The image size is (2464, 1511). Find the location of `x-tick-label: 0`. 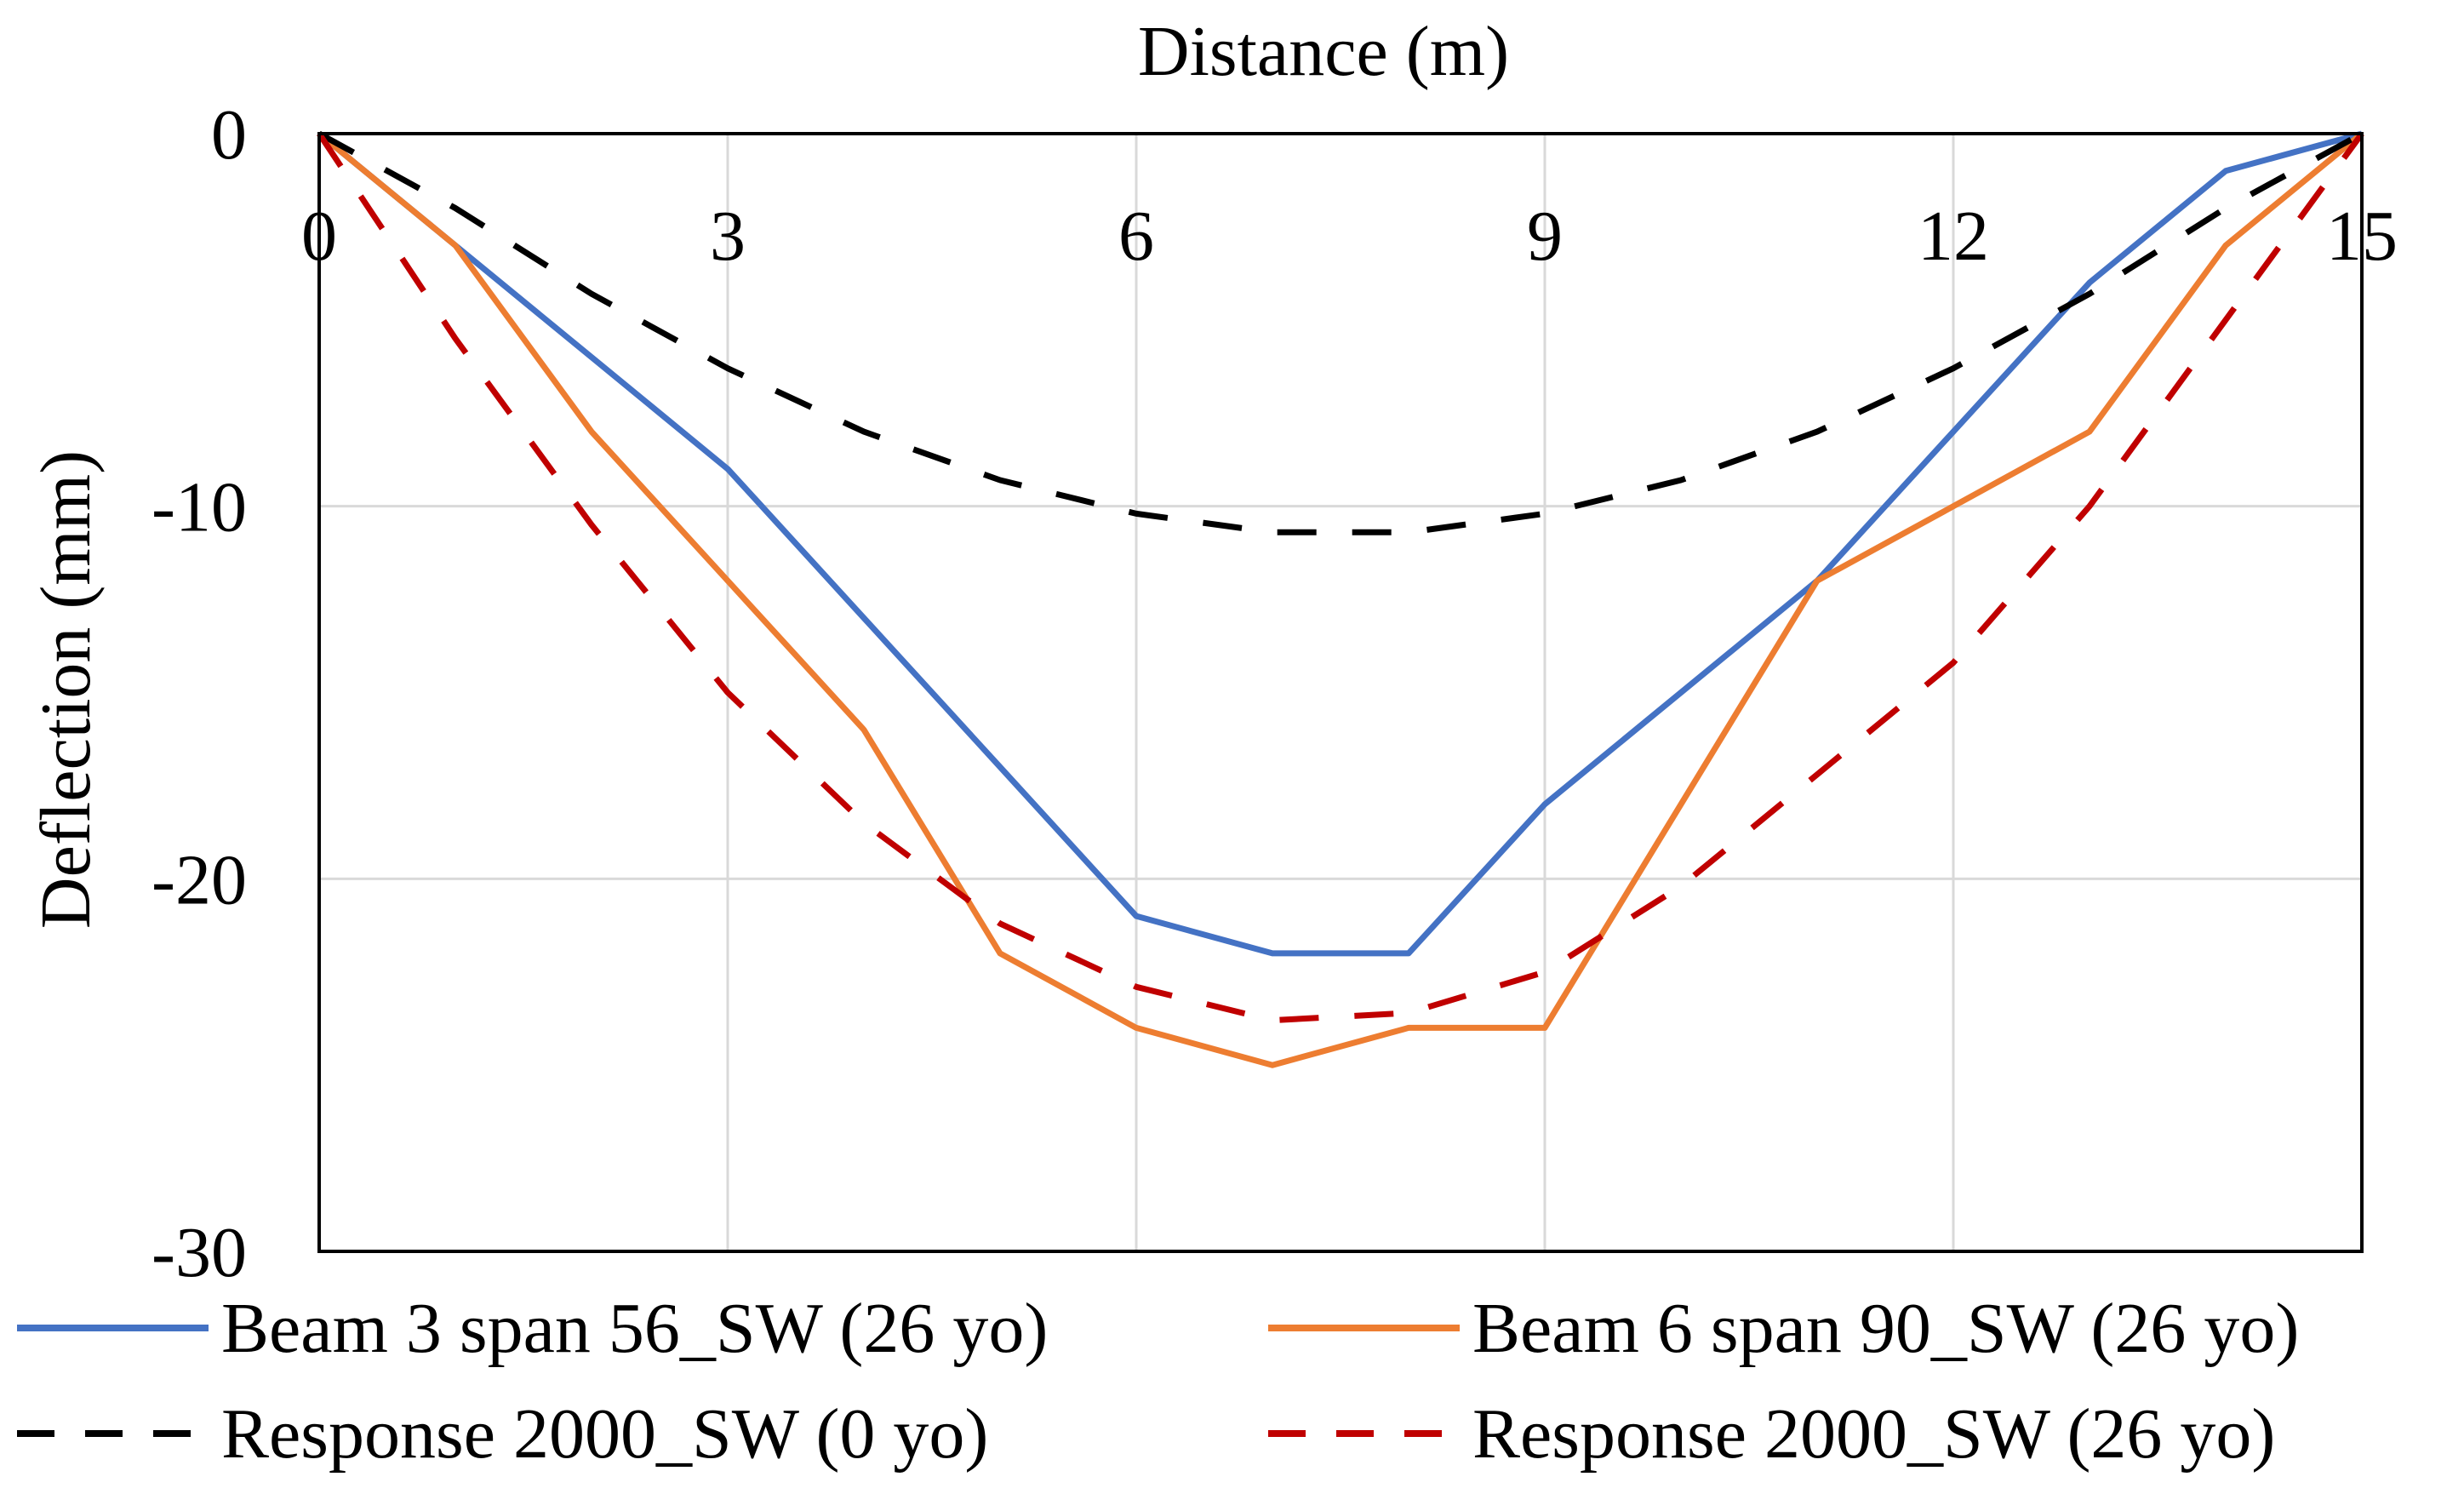

x-tick-label: 0 is located at coordinates (319, 237).